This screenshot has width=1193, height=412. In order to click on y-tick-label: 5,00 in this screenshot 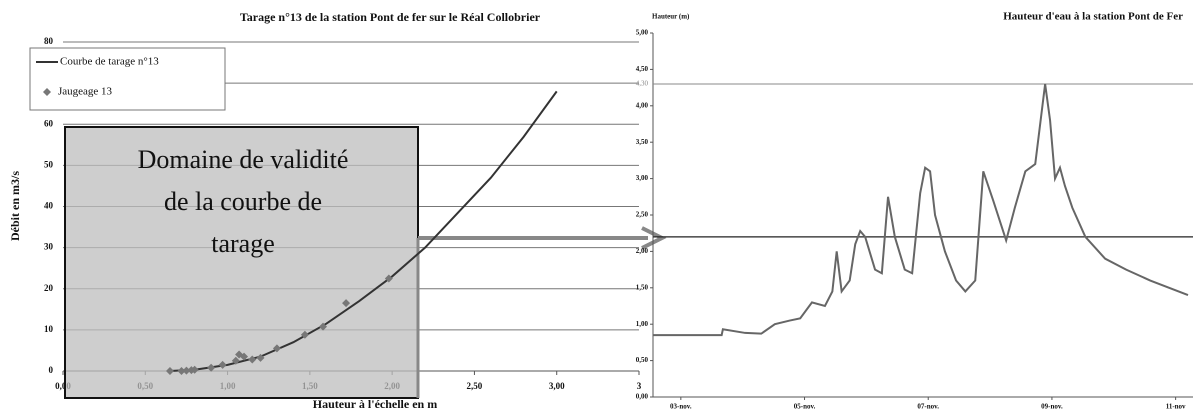, I will do `click(642, 33)`.